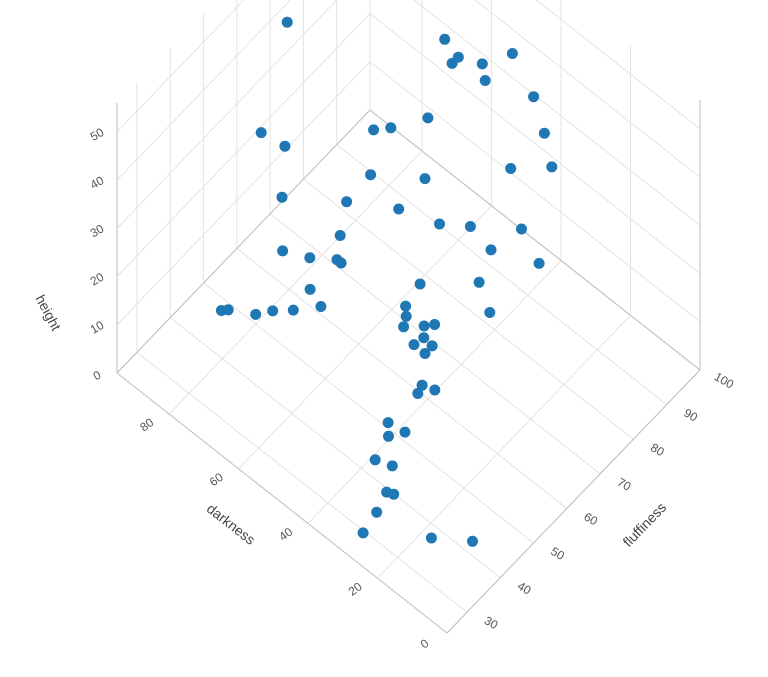 This screenshot has height=677, width=768. Describe the element at coordinates (97, 182) in the screenshot. I see `height-tick-label: 40` at that location.